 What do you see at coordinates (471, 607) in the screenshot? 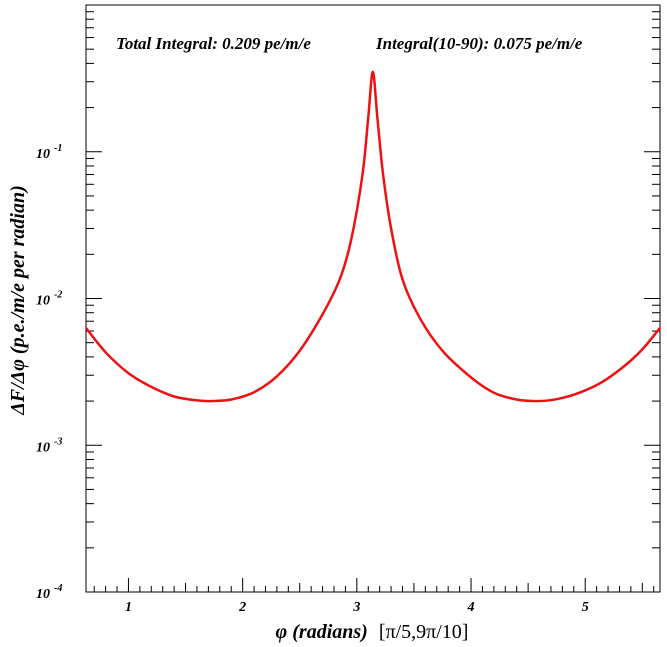
I see `x-tick-label: 4` at bounding box center [471, 607].